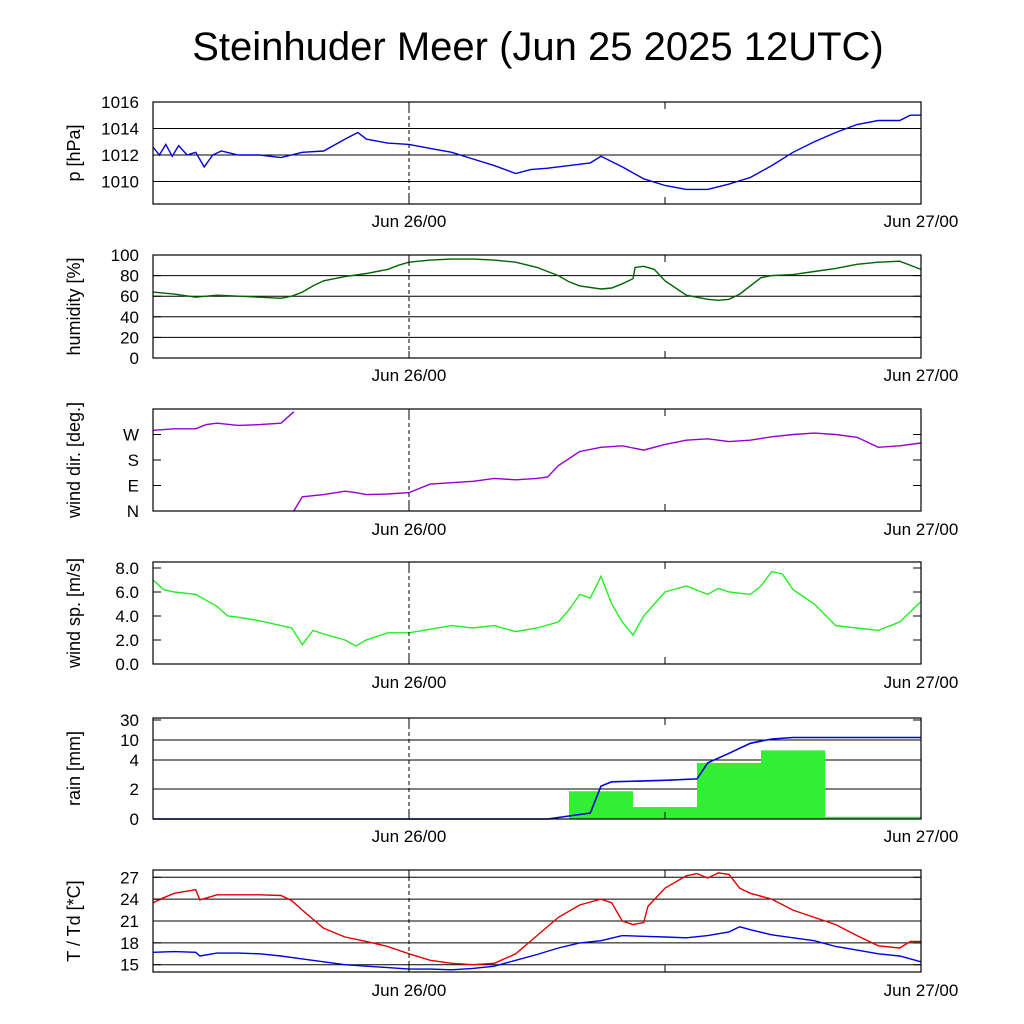 The width and height of the screenshot is (1024, 1024). Describe the element at coordinates (74, 460) in the screenshot. I see `y-axis-label: wind dir. [deg.]` at that location.